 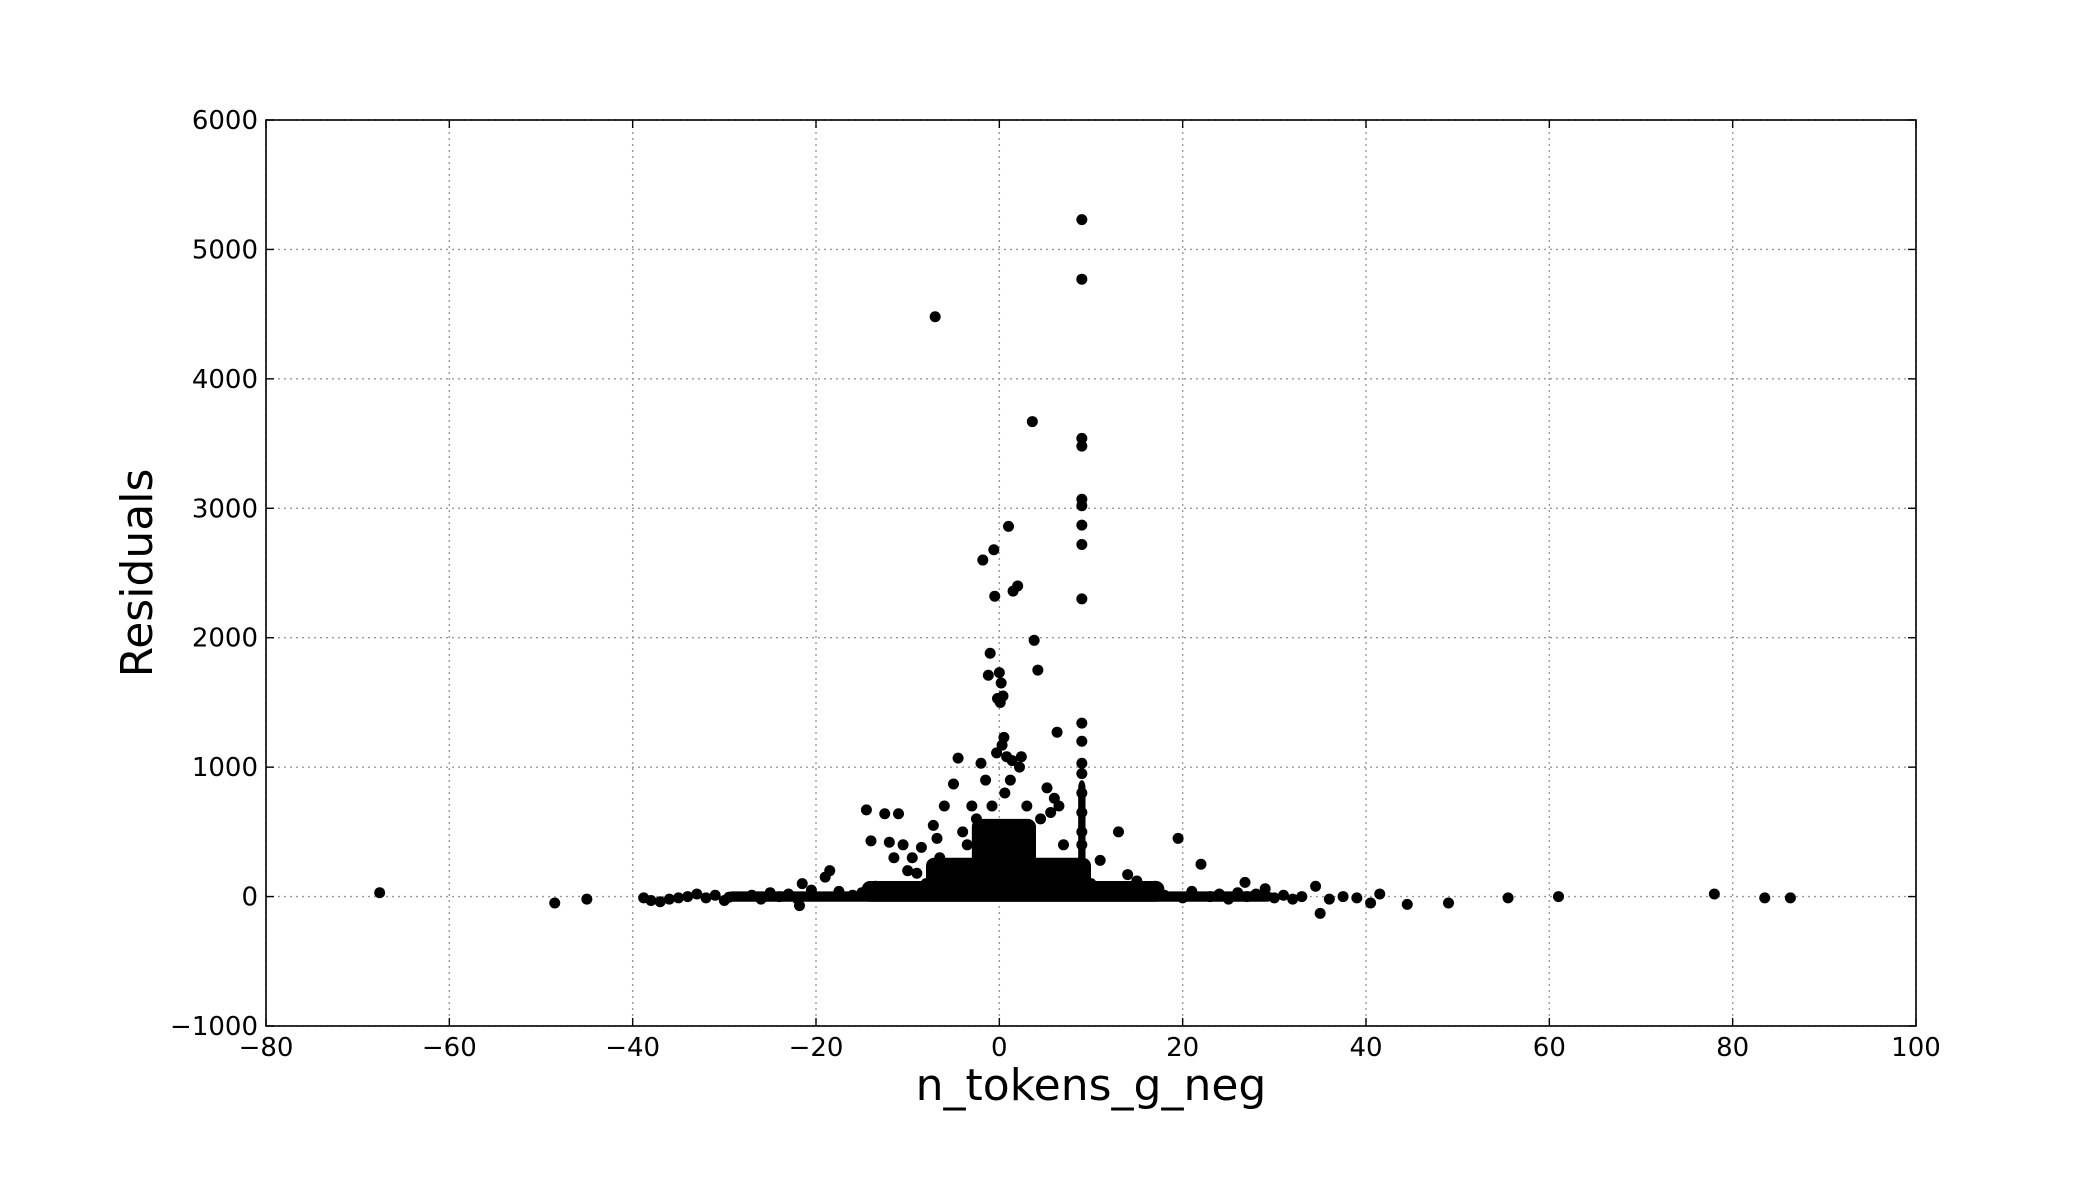 I want to click on x-tick-labels: −80 −60 −40 −20 0 20 40 60 80 100, so click(x=1090, y=1048).